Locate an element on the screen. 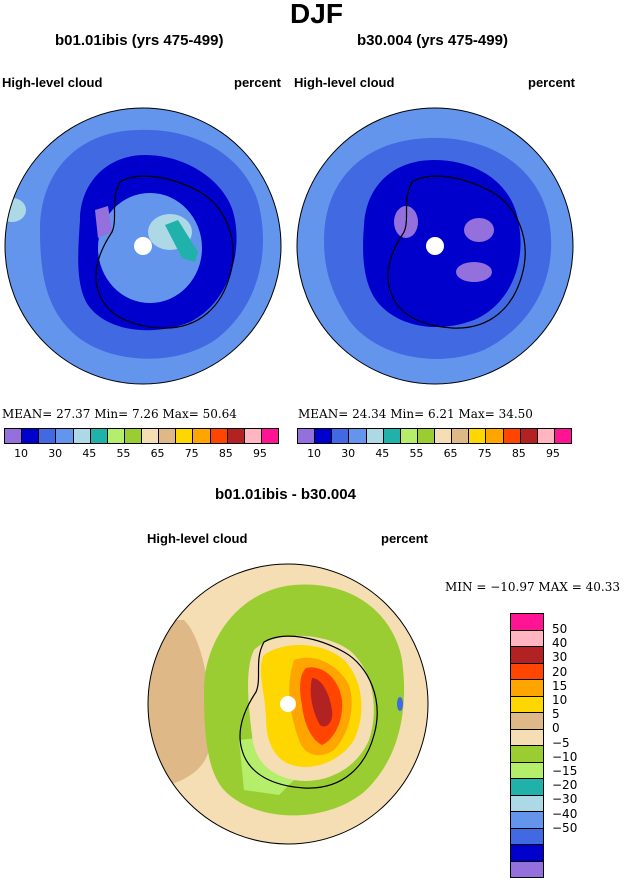 The height and width of the screenshot is (878, 633). panel2-polar-map is located at coordinates (435, 246).